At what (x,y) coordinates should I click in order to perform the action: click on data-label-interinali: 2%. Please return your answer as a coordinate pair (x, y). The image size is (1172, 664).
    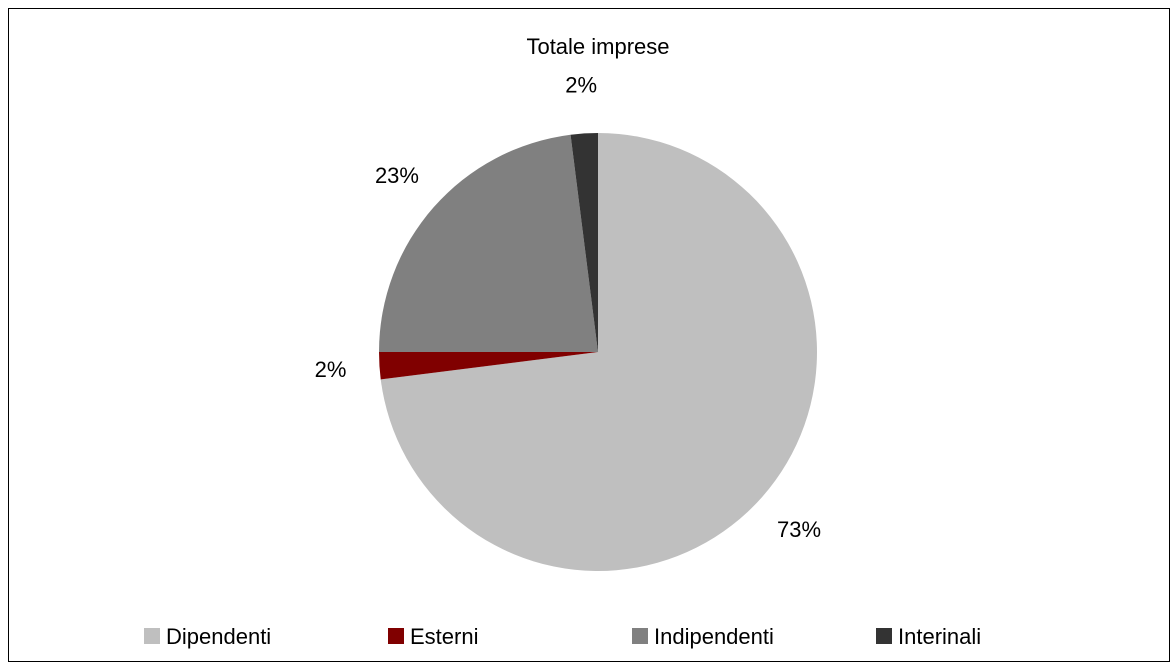
    Looking at the image, I should click on (581, 85).